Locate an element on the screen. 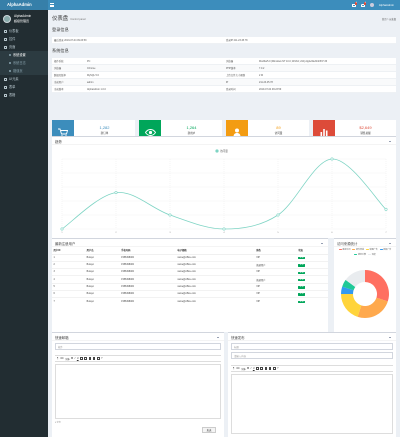 This screenshot has width=400, height=437. avatar is located at coordinates (371, 5).